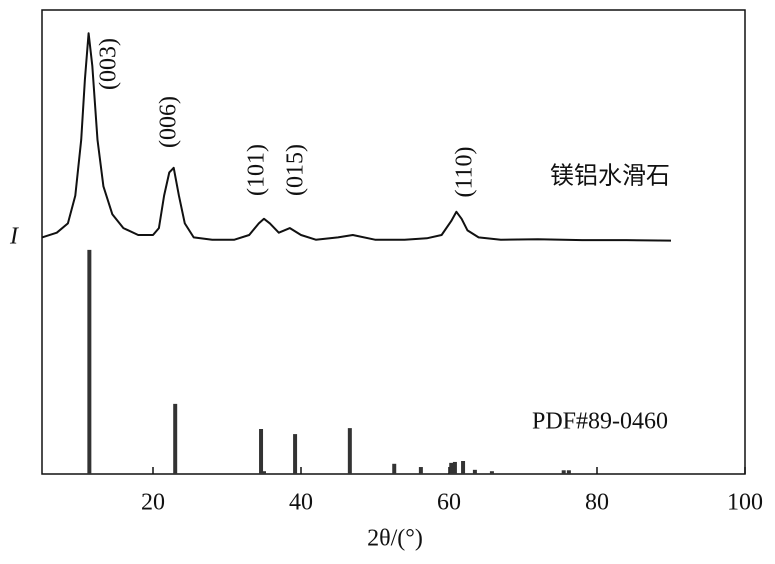 This screenshot has width=775, height=564. Describe the element at coordinates (296, 170) in the screenshot. I see `peak-label: (015)` at that location.